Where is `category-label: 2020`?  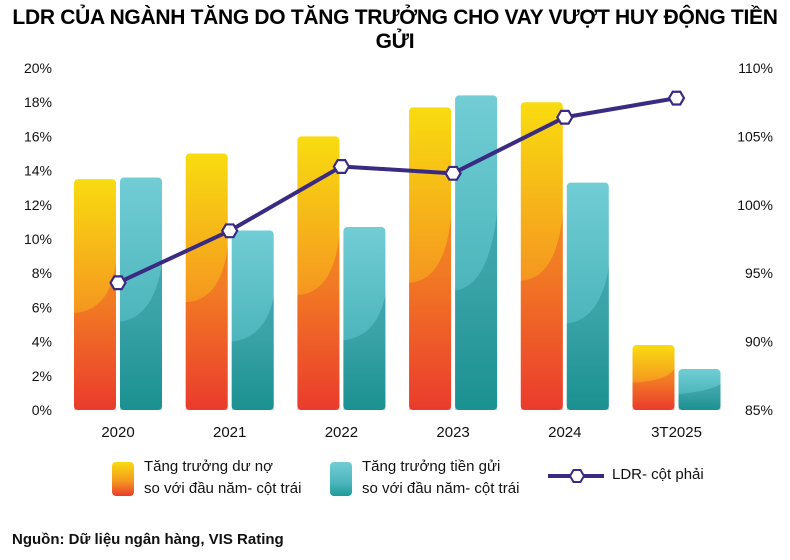
category-label: 2020 is located at coordinates (117, 432).